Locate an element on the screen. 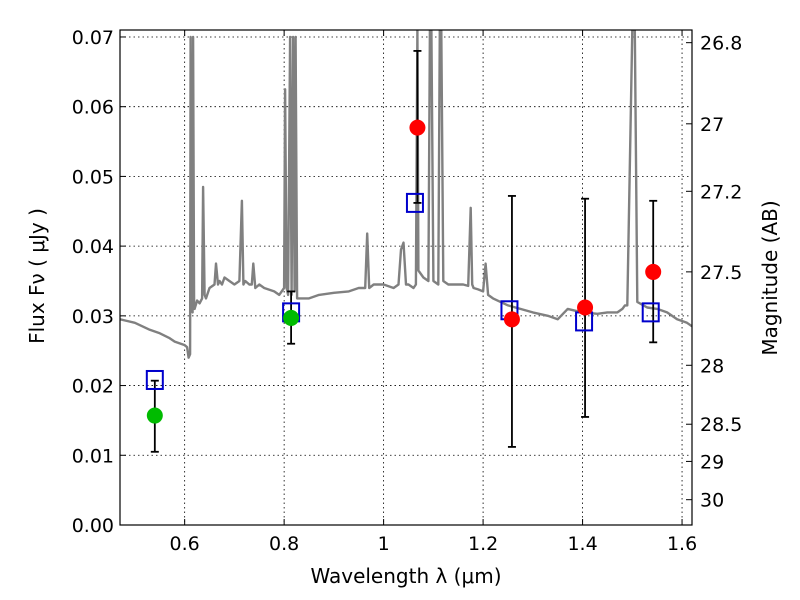  y2-tick-label: 27 is located at coordinates (712, 125).